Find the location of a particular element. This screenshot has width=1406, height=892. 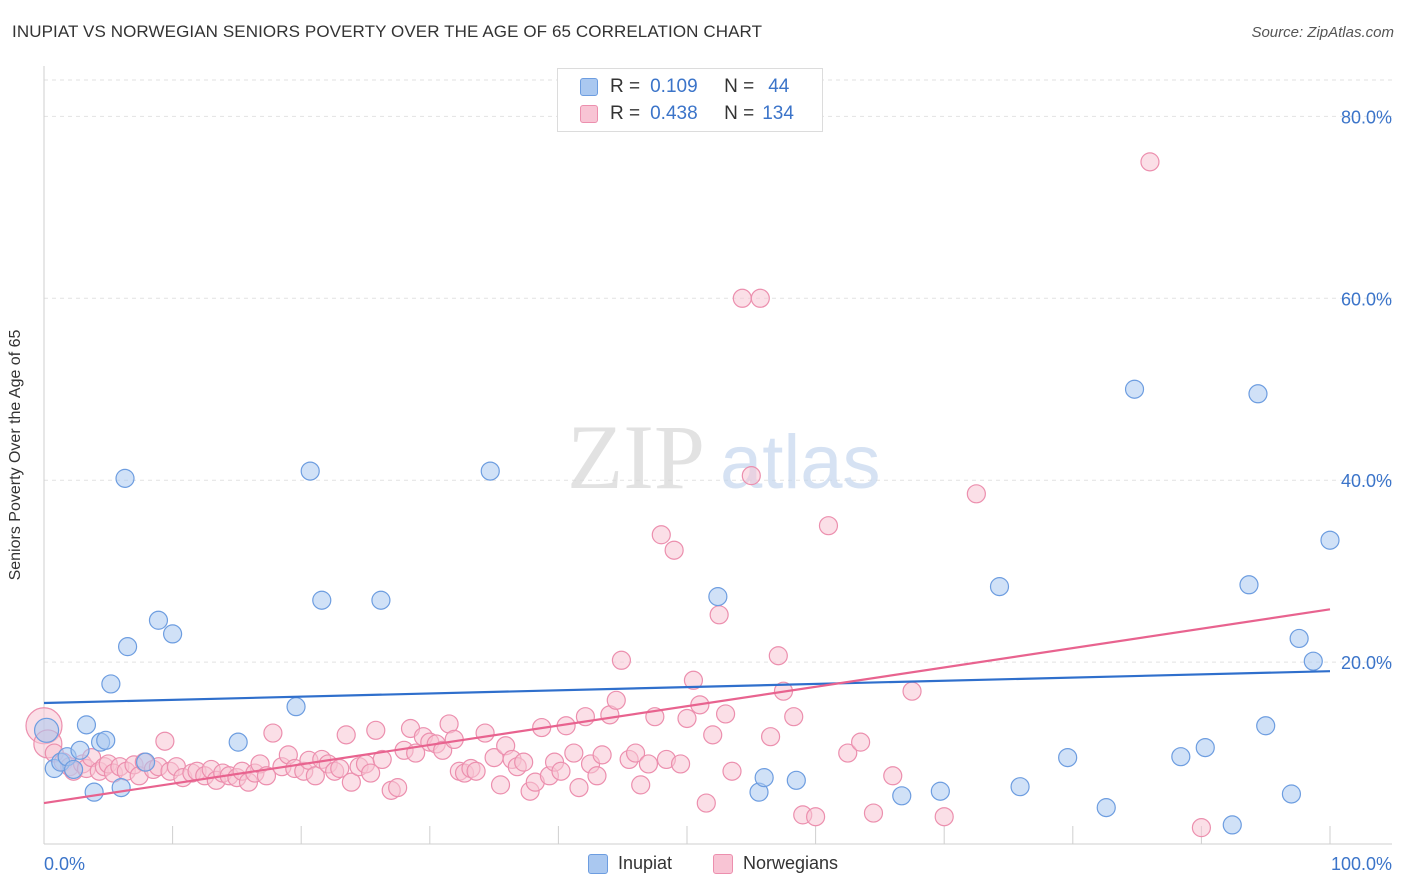

stats-row-norwegians: R = 0.438 N = 134 is located at coordinates (687, 114).